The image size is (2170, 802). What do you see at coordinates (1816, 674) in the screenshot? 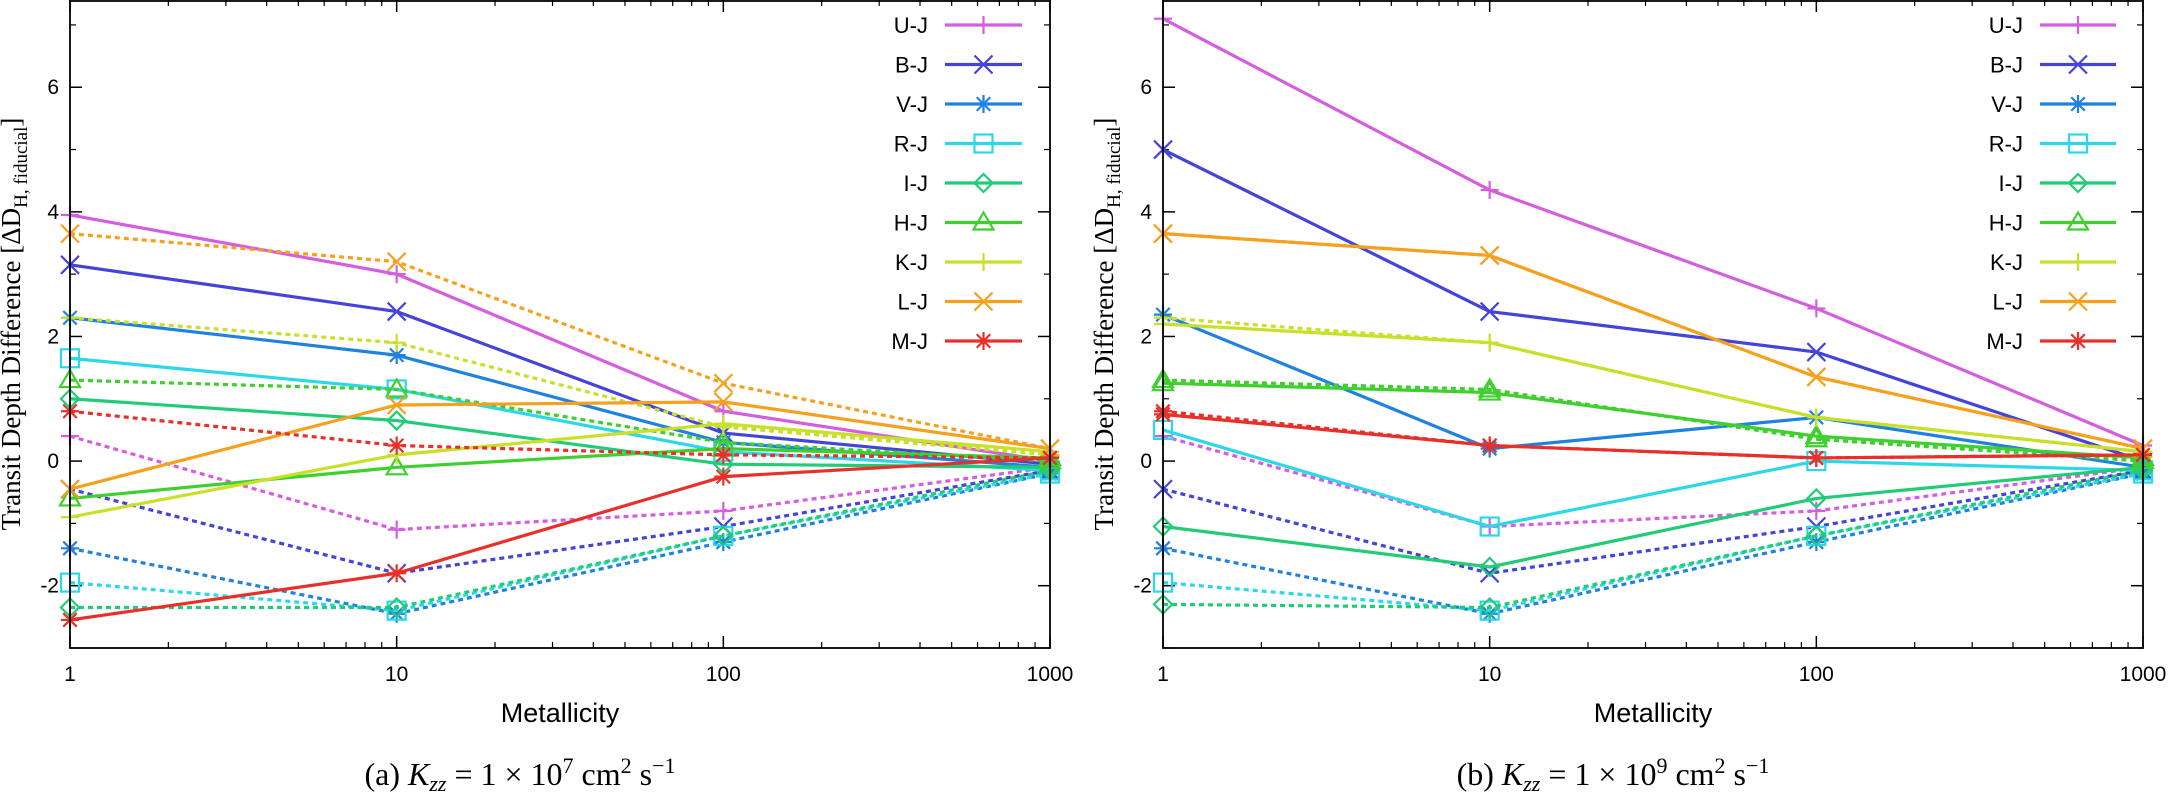
I see `x-tick-label: 100` at bounding box center [1816, 674].